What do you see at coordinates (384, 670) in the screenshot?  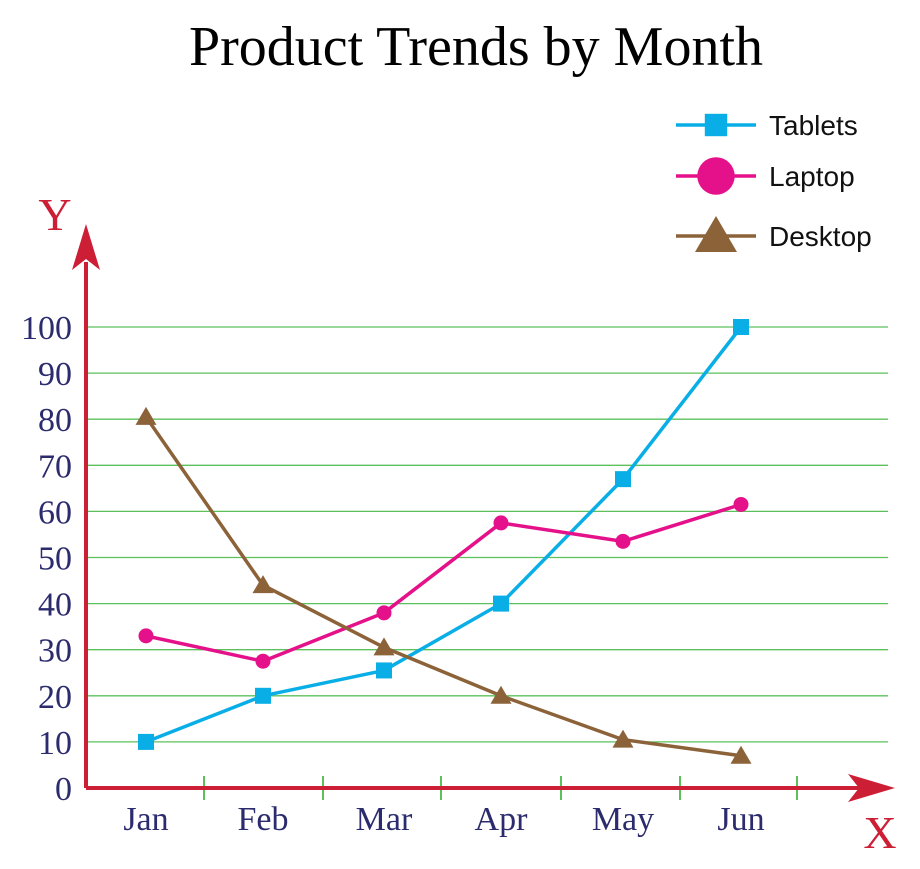 I see `tablets-point-mar` at bounding box center [384, 670].